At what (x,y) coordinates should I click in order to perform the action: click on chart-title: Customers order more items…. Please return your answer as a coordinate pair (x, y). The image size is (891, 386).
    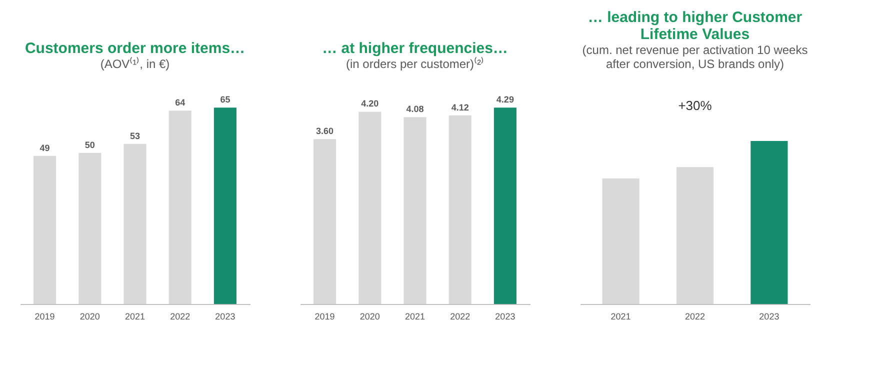
    Looking at the image, I should click on (135, 48).